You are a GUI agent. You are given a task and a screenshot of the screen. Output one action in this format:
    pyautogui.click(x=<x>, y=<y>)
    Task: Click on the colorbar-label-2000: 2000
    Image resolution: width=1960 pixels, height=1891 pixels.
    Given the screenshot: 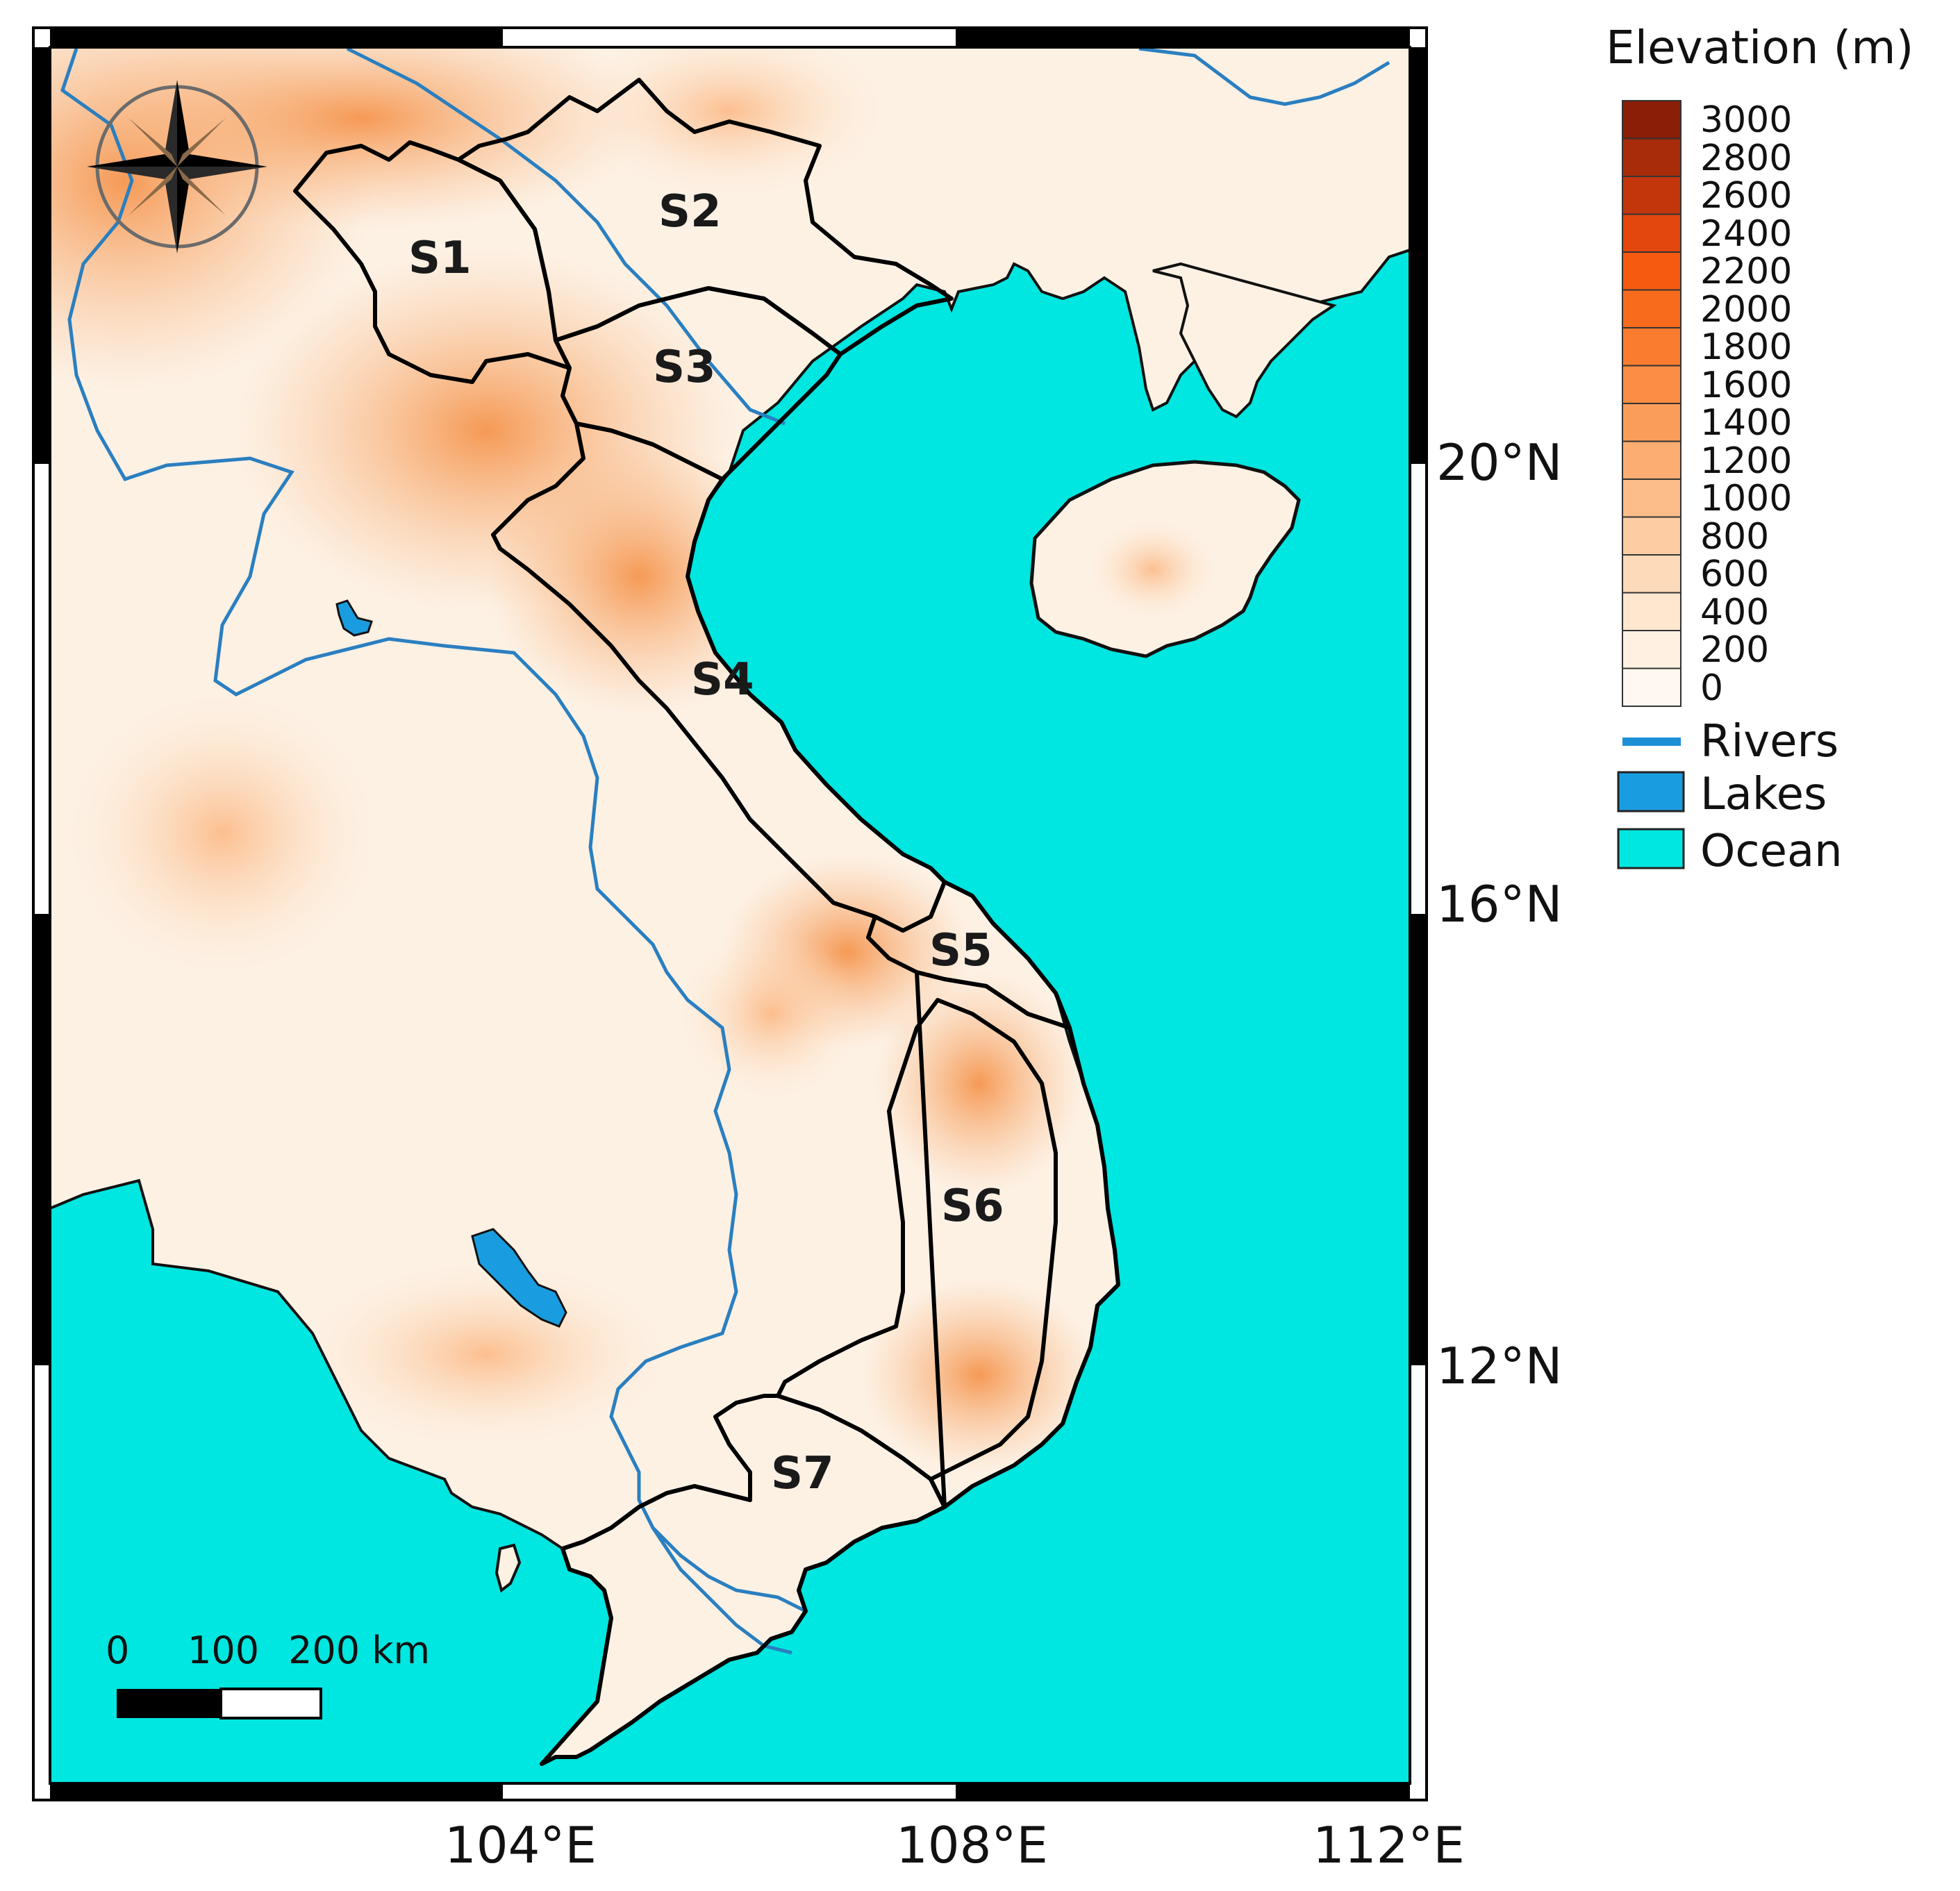 What is the action you would take?
    pyautogui.click(x=1747, y=309)
    